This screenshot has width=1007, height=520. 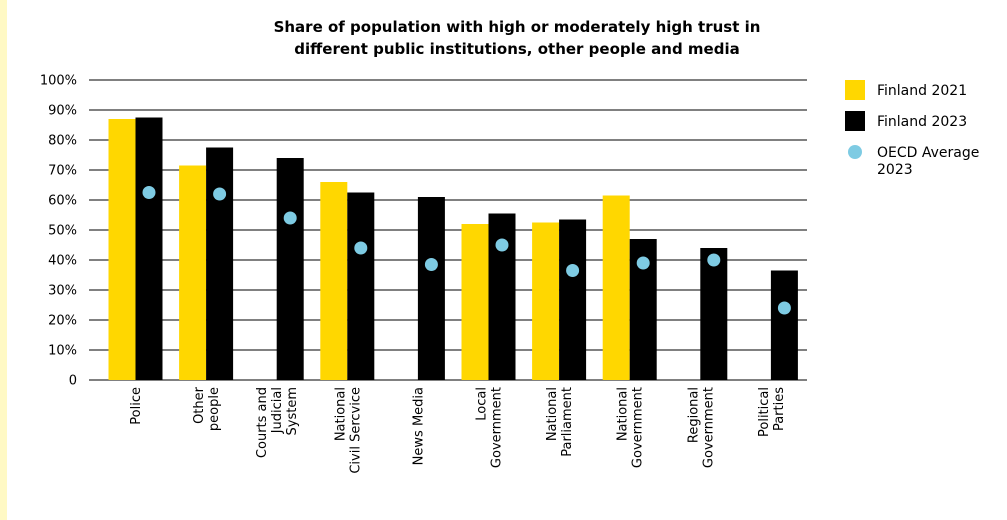 What do you see at coordinates (62, 171) in the screenshot?
I see `y-tick-label: 70%` at bounding box center [62, 171].